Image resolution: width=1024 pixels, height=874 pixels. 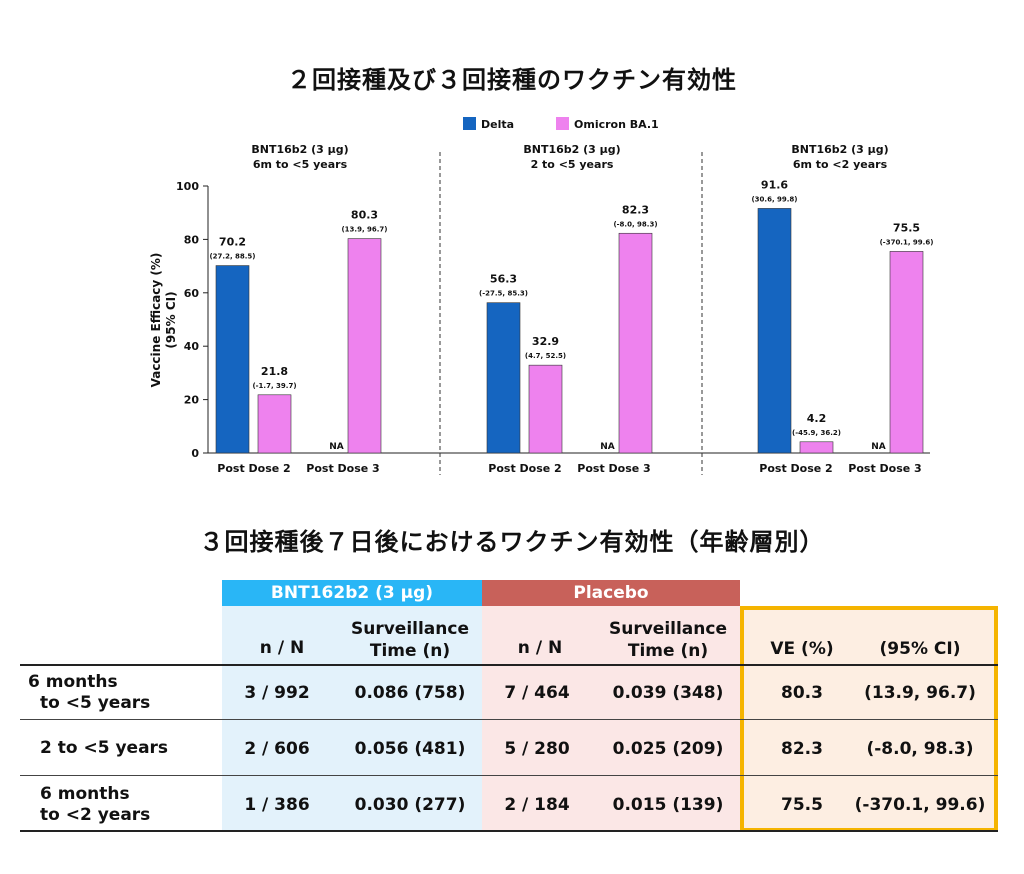 I want to click on ve-value: 75.5, so click(x=802, y=805).